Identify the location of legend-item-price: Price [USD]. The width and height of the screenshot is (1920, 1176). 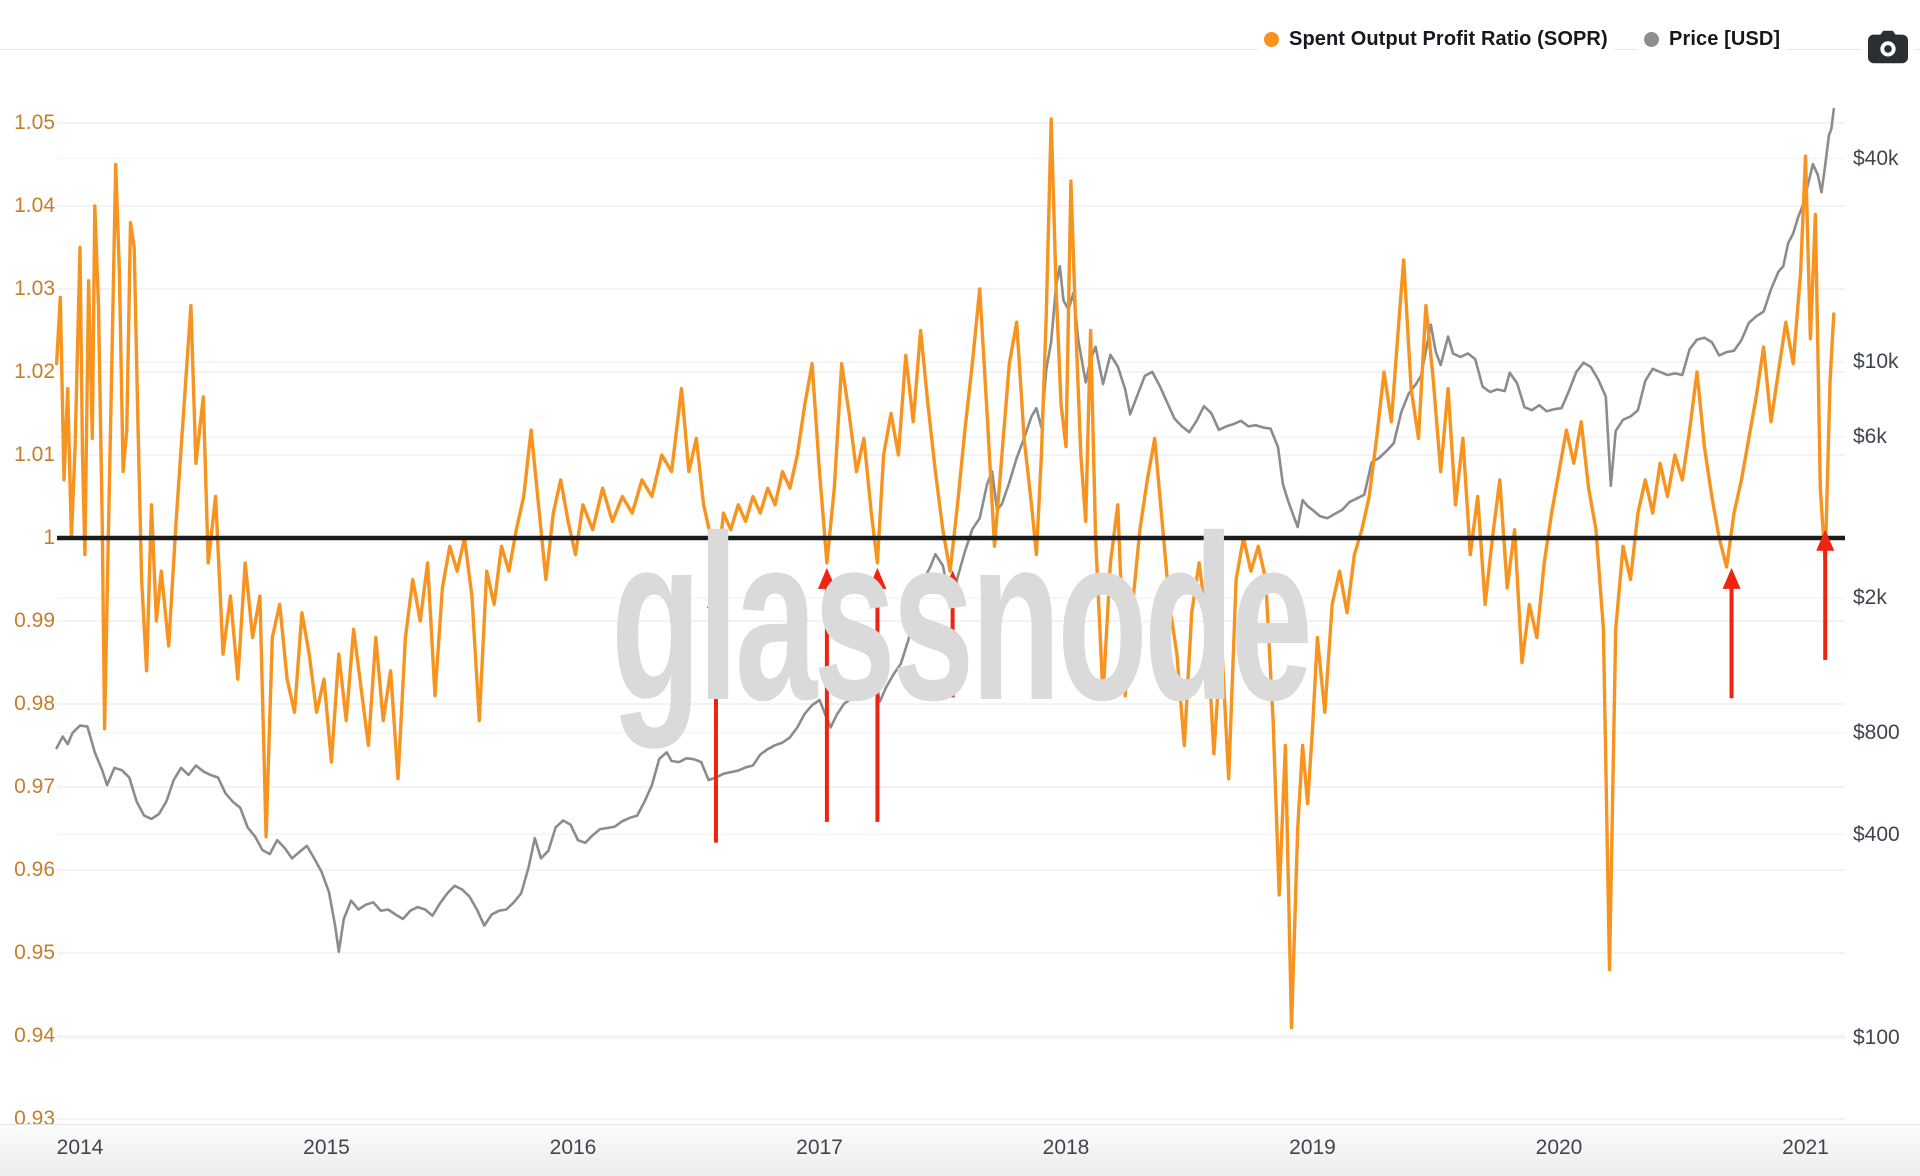
(1712, 39).